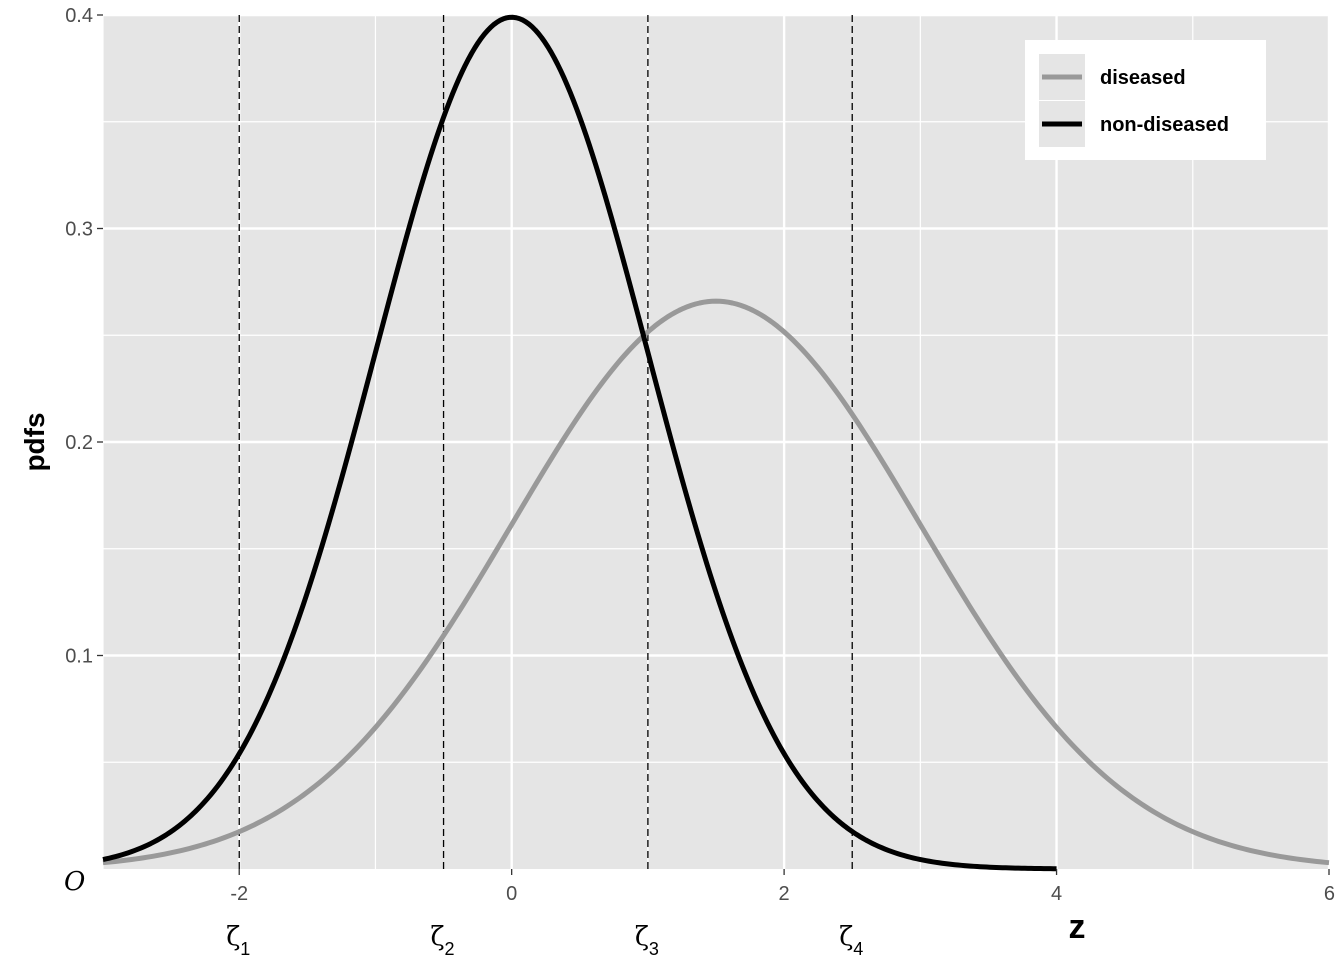 Image resolution: width=1344 pixels, height=960 pixels. Describe the element at coordinates (1077, 927) in the screenshot. I see `x-axis-title: z` at that location.